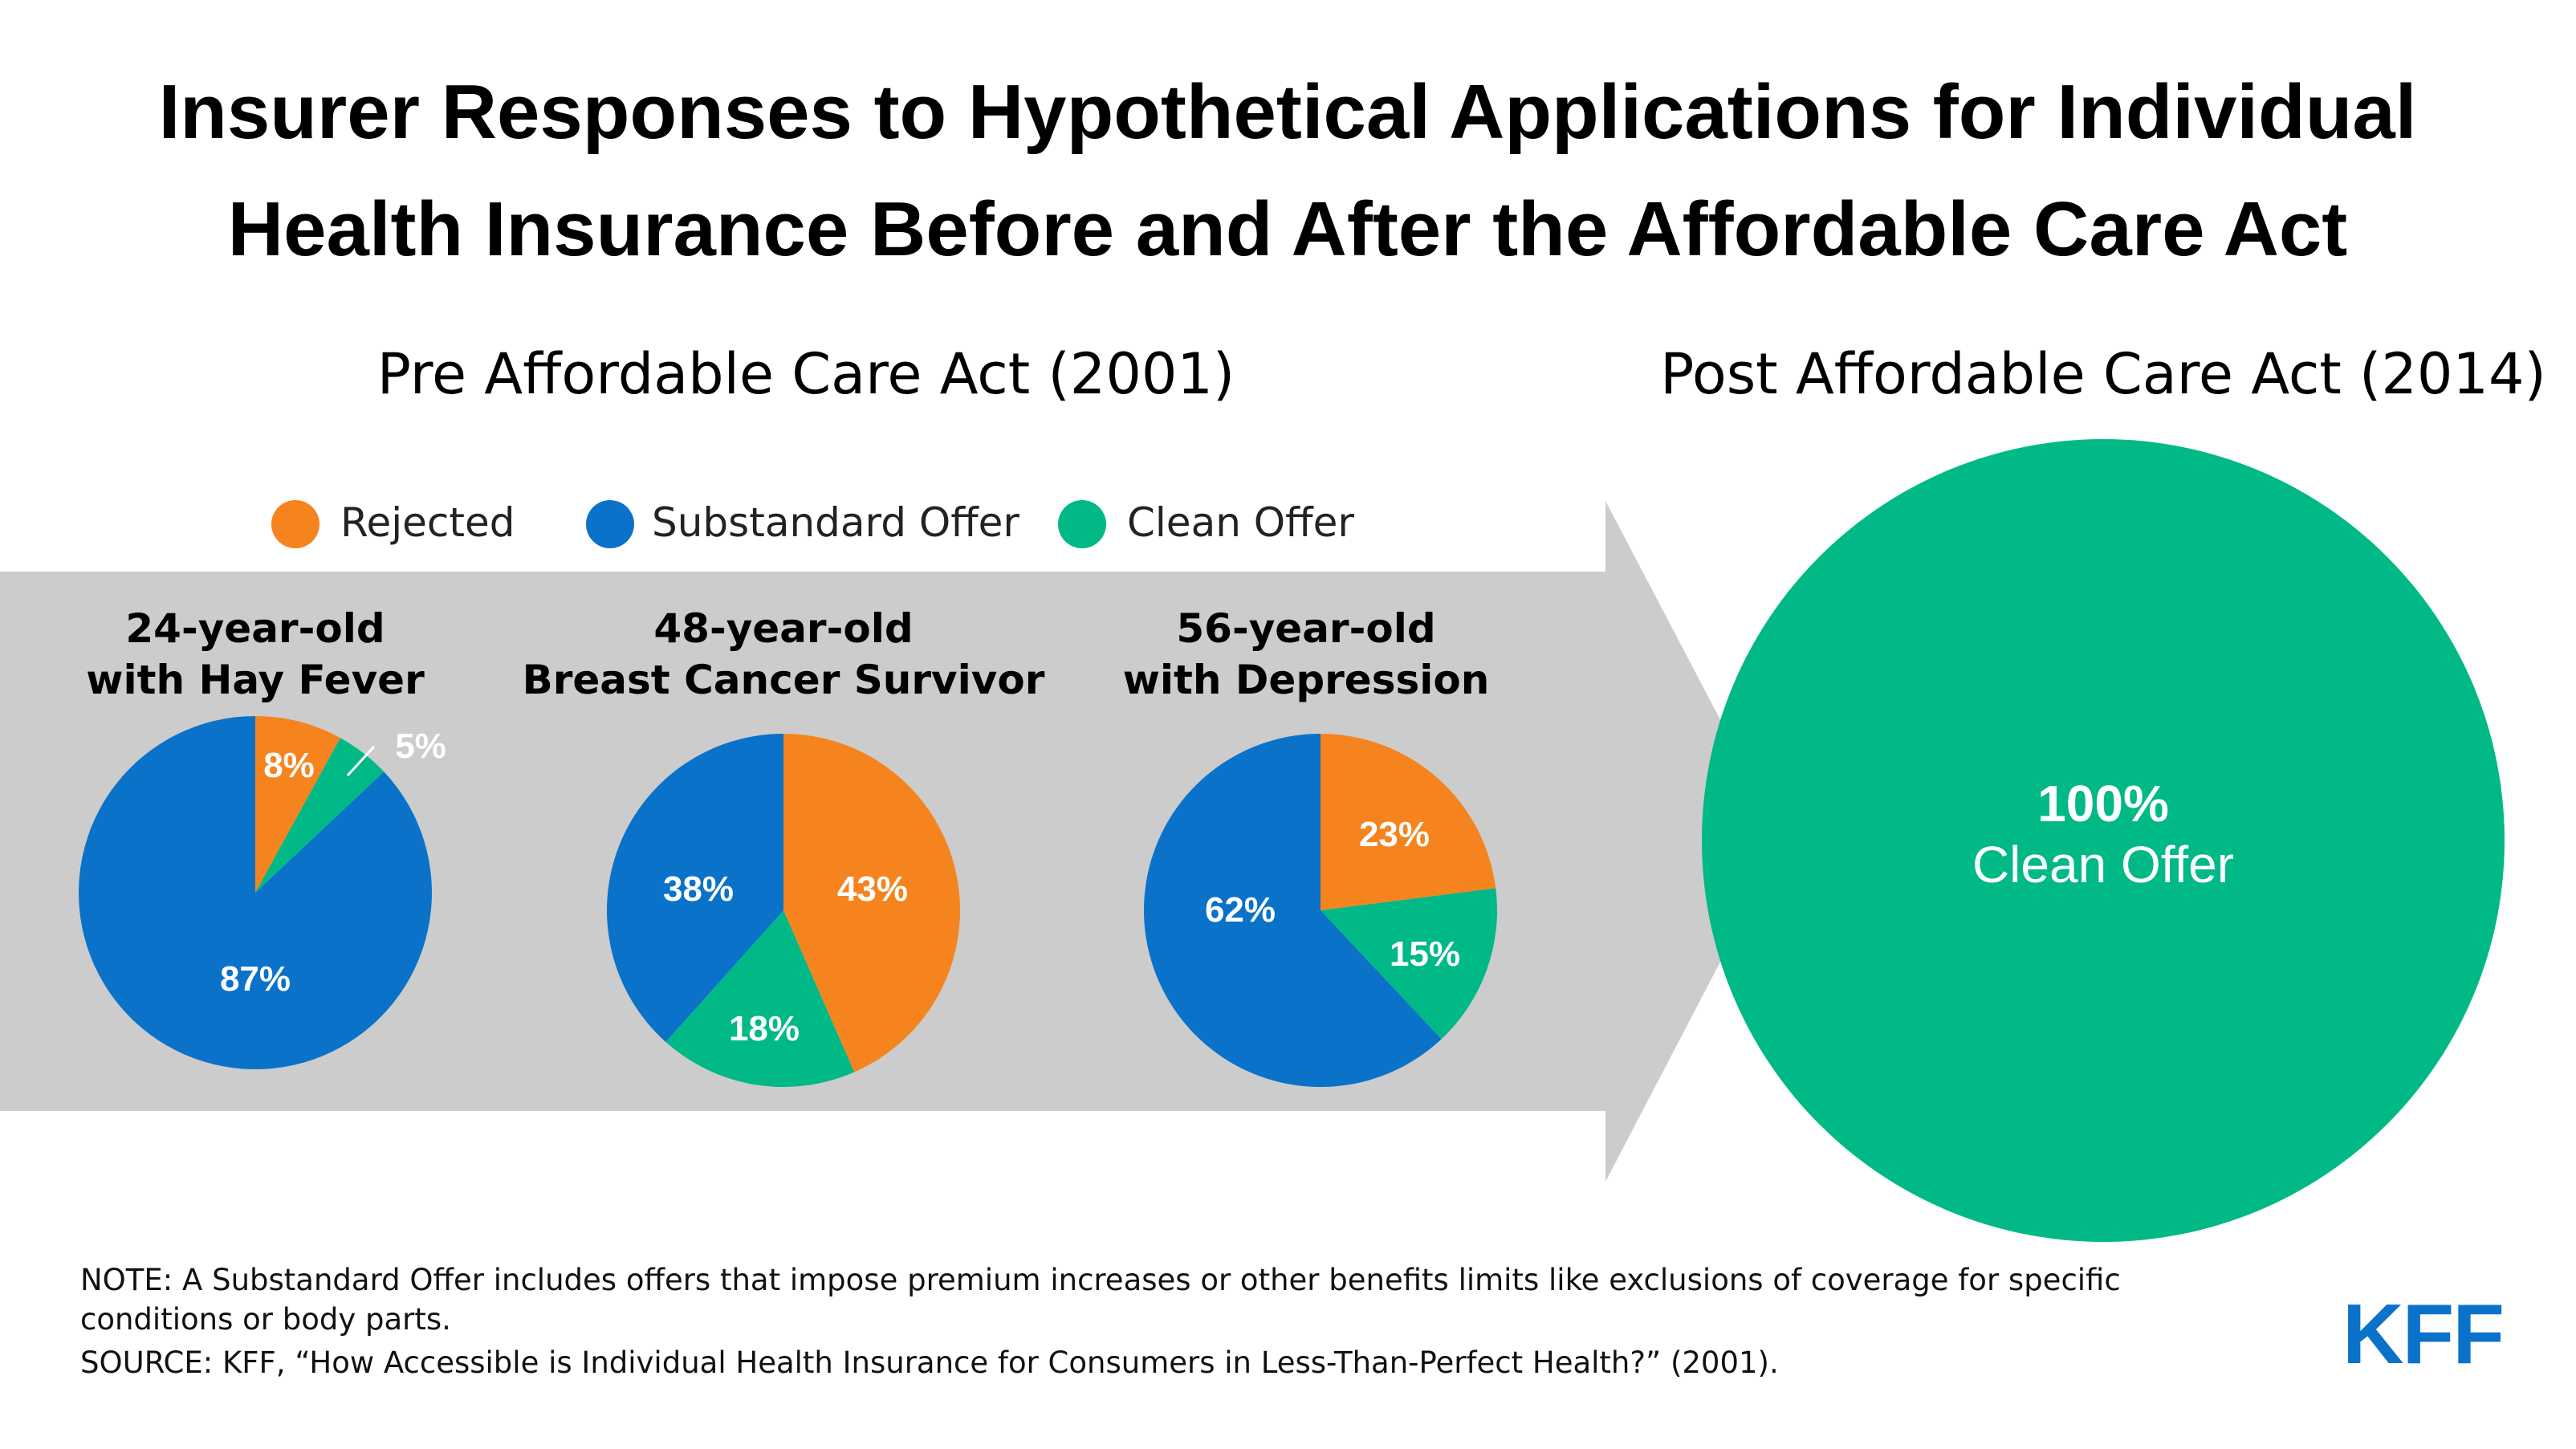 Image resolution: width=2576 pixels, height=1449 pixels. What do you see at coordinates (2422, 1334) in the screenshot?
I see `kff-logo: KFF` at bounding box center [2422, 1334].